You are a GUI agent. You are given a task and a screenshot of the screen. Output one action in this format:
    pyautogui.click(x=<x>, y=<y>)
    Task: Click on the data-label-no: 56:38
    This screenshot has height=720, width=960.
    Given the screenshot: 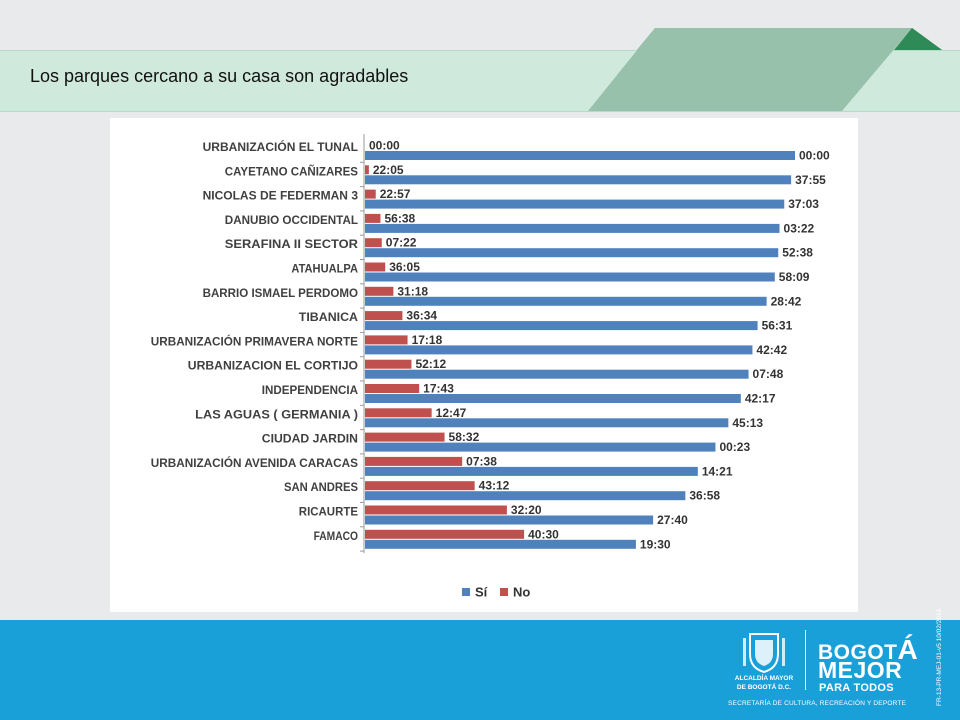 What is the action you would take?
    pyautogui.click(x=399, y=218)
    